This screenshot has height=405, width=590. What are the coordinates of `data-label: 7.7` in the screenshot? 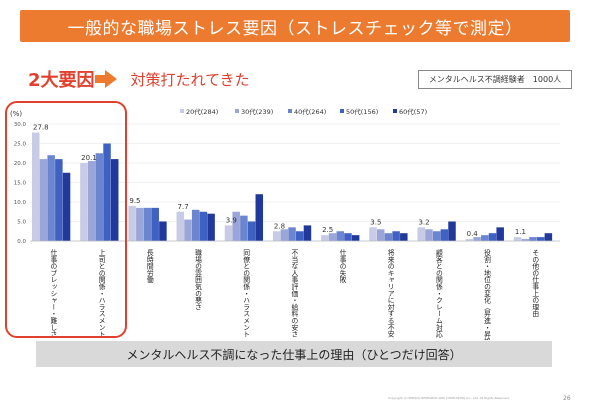 It's located at (183, 207).